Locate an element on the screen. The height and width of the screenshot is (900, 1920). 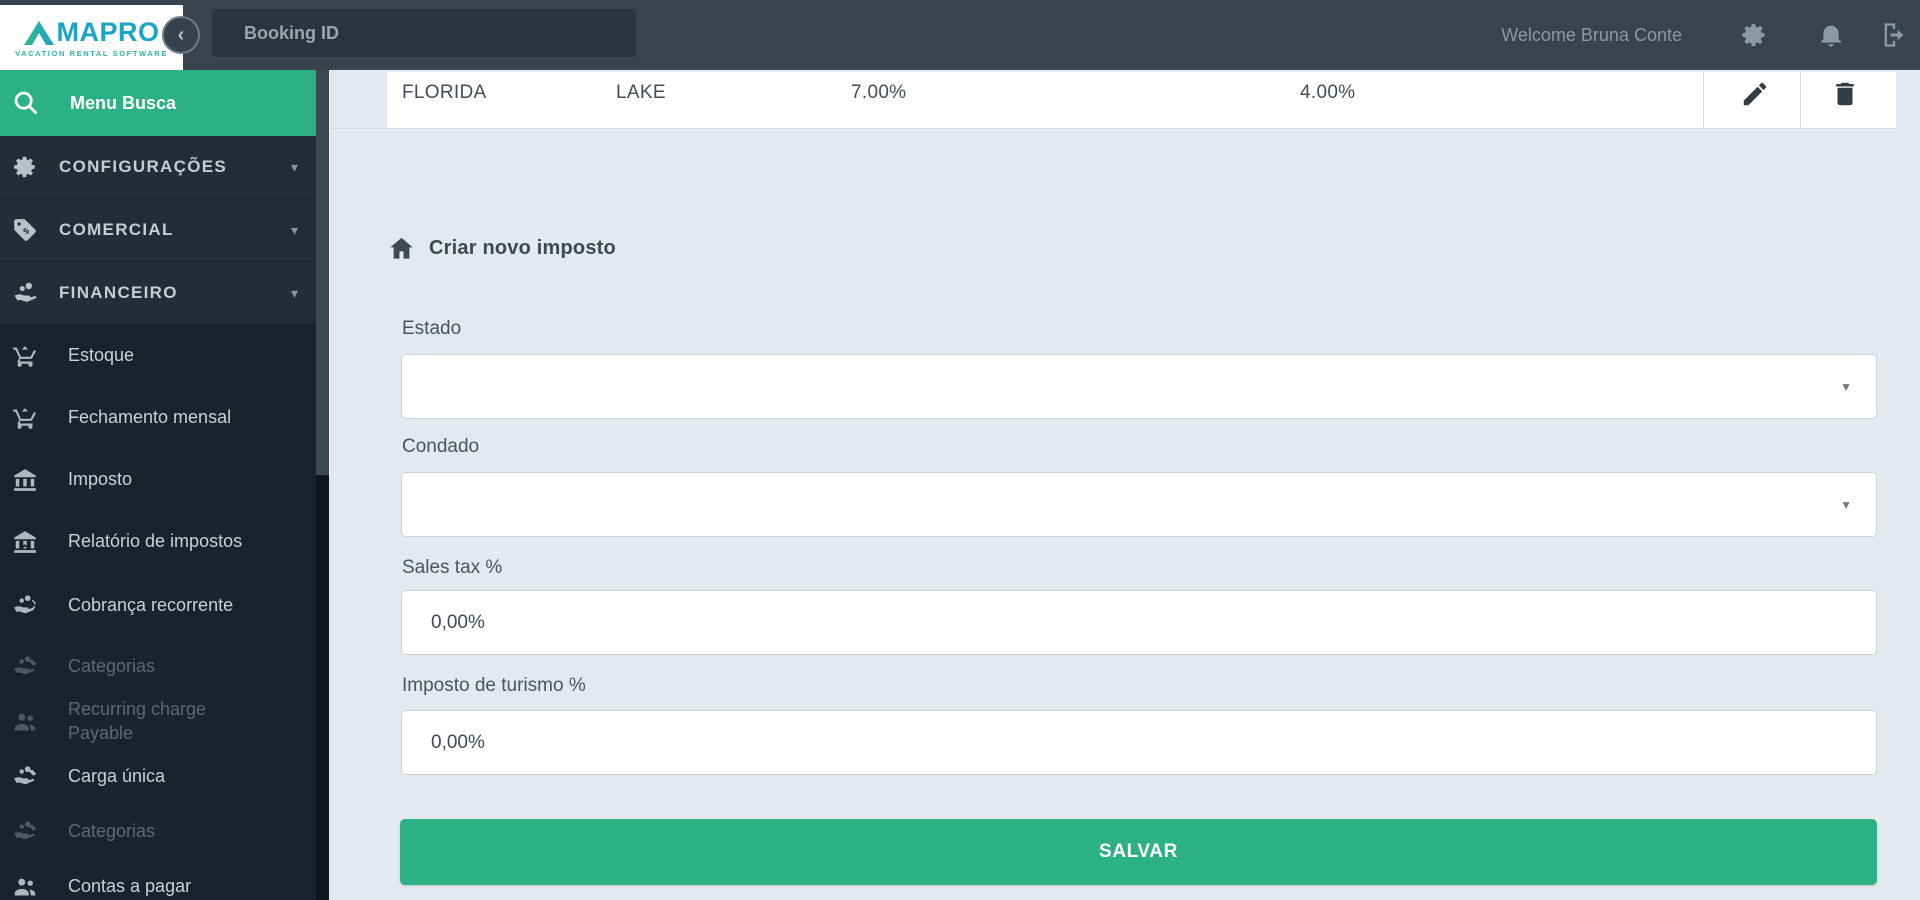
sidebar-item-cobranca-recorrente: Cobrança recorrente is located at coordinates (158, 606).